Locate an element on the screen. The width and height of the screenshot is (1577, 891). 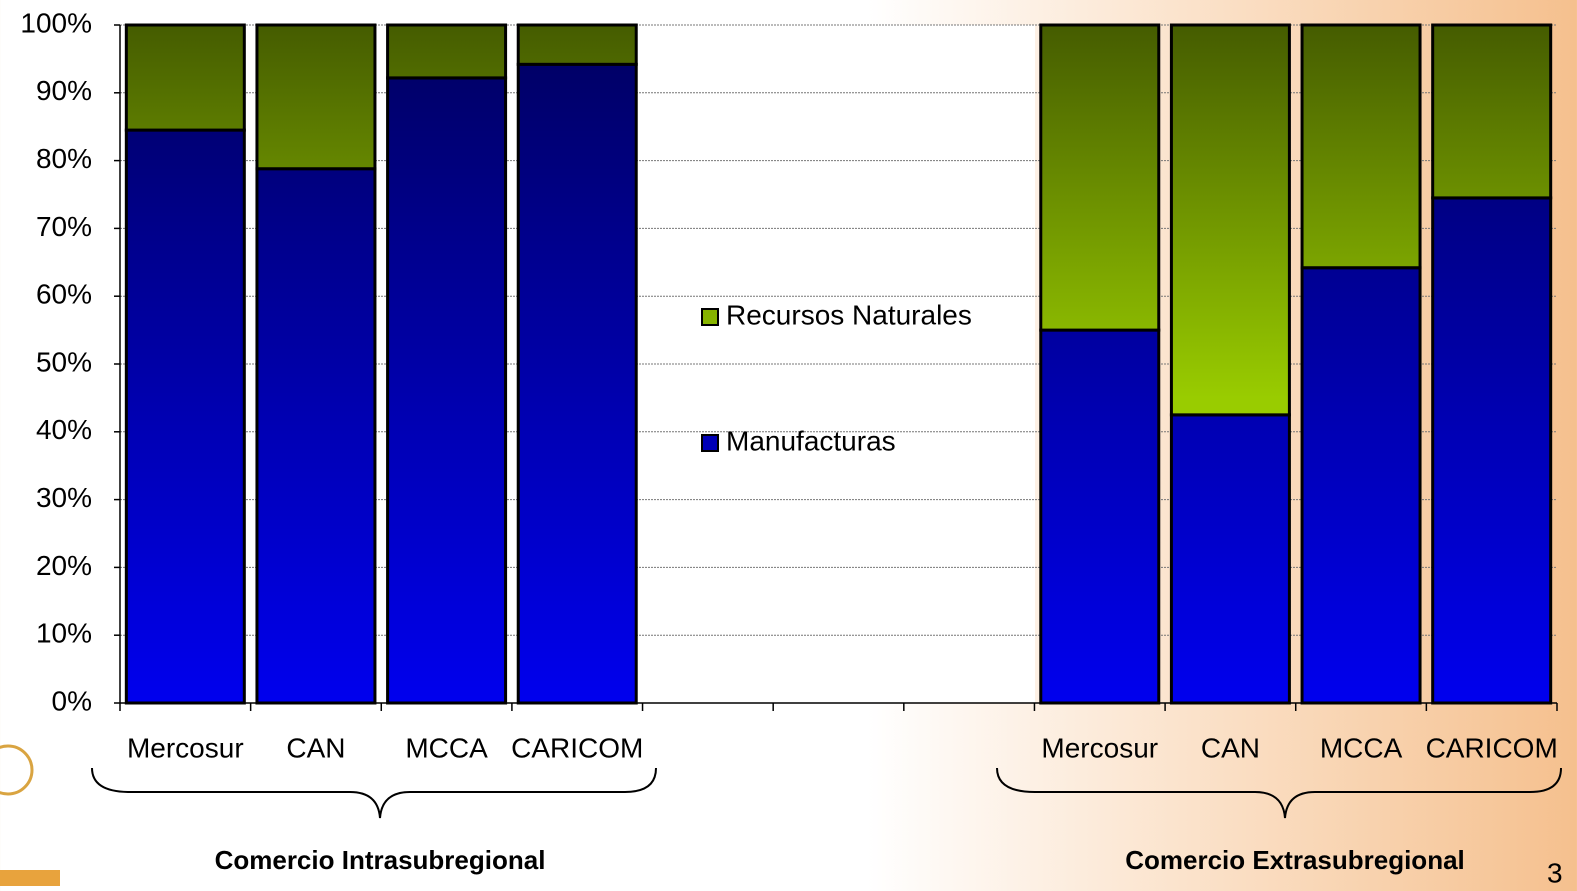
legend-label: Manufacturas is located at coordinates (811, 440).